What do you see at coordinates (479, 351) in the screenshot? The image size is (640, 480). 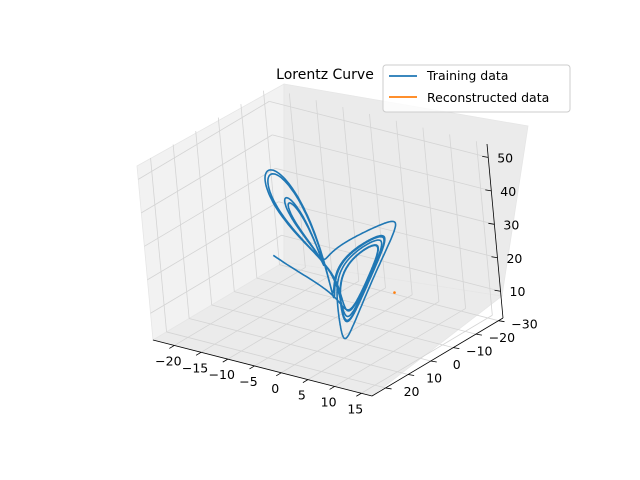 I see `y-tick-label: −10` at bounding box center [479, 351].